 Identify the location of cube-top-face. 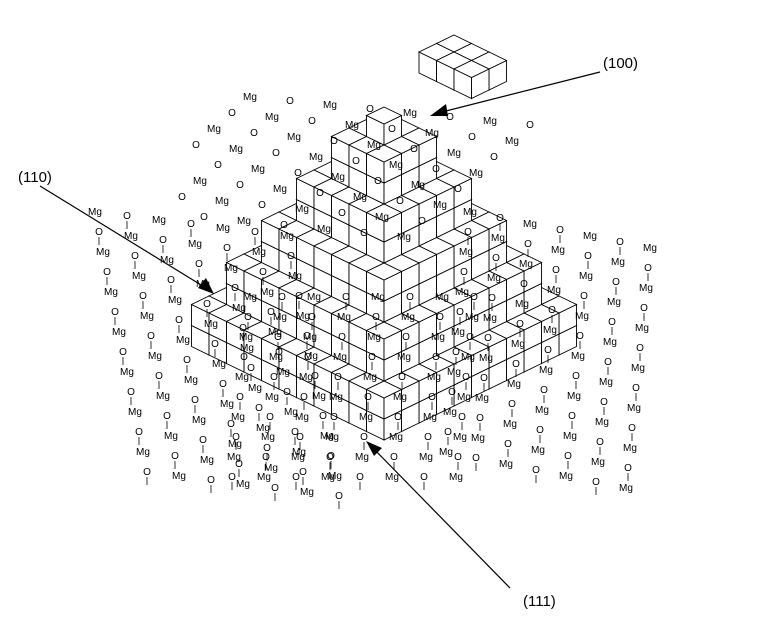
(471, 69).